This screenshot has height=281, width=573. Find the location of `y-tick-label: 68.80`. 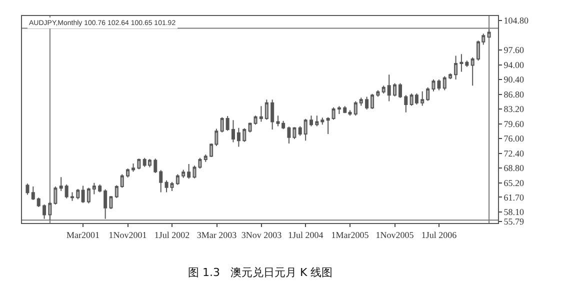

y-tick-label: 68.80 is located at coordinates (514, 168).